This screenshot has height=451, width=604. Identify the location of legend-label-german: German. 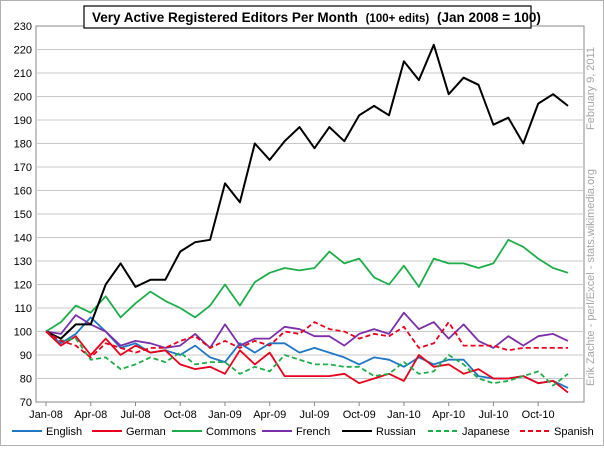
(146, 432).